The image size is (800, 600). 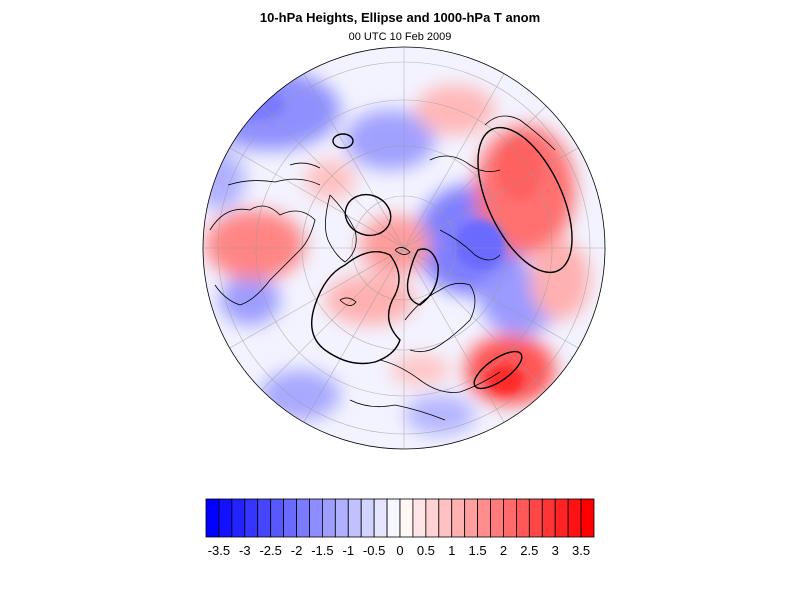 What do you see at coordinates (529, 550) in the screenshot?
I see `colorbar-tick-label: 2.5` at bounding box center [529, 550].